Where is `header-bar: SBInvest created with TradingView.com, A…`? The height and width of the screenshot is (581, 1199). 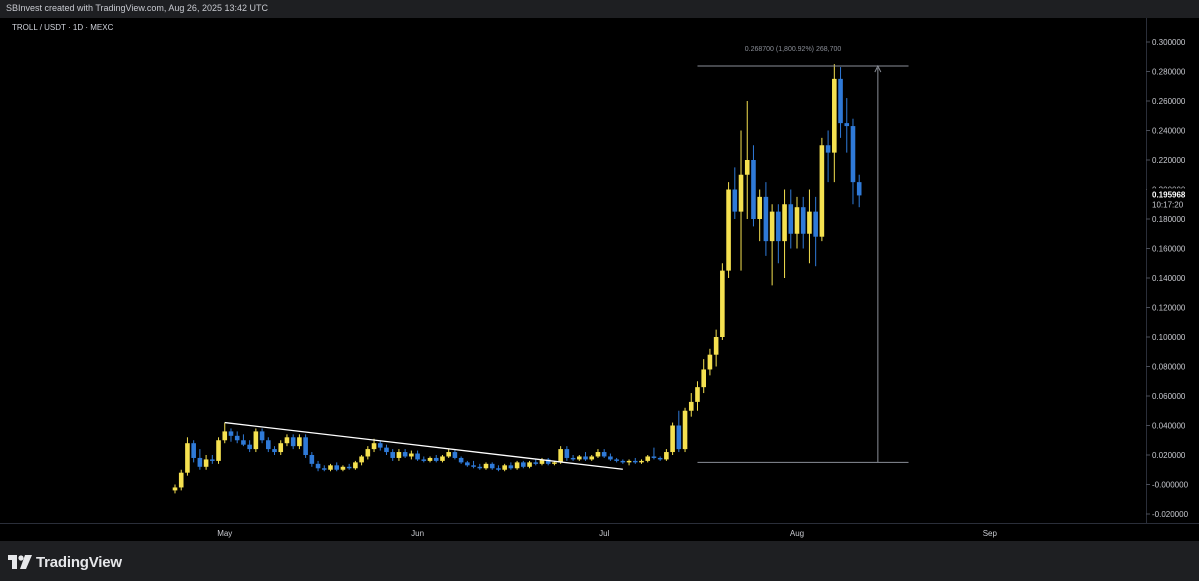 header-bar: SBInvest created with TradingView.com, A… is located at coordinates (599, 9).